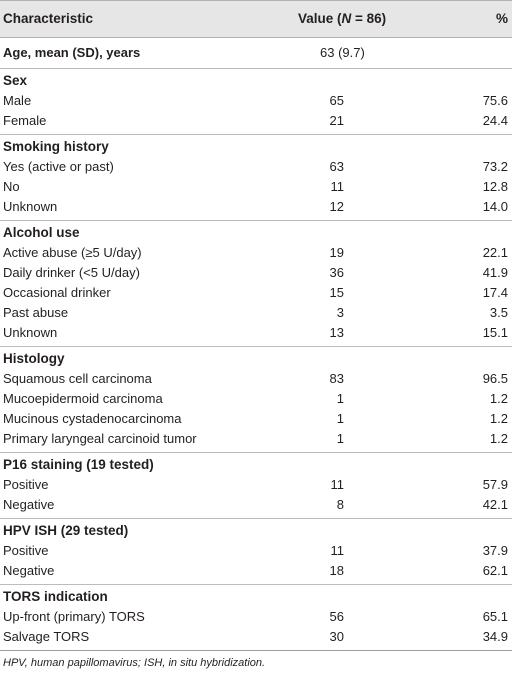  Describe the element at coordinates (336, 252) in the screenshot. I see `row-value: 19` at that location.